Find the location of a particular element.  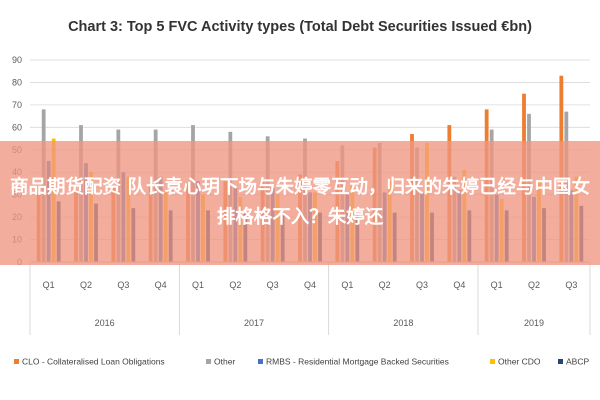

year-label: 2017 is located at coordinates (254, 323).